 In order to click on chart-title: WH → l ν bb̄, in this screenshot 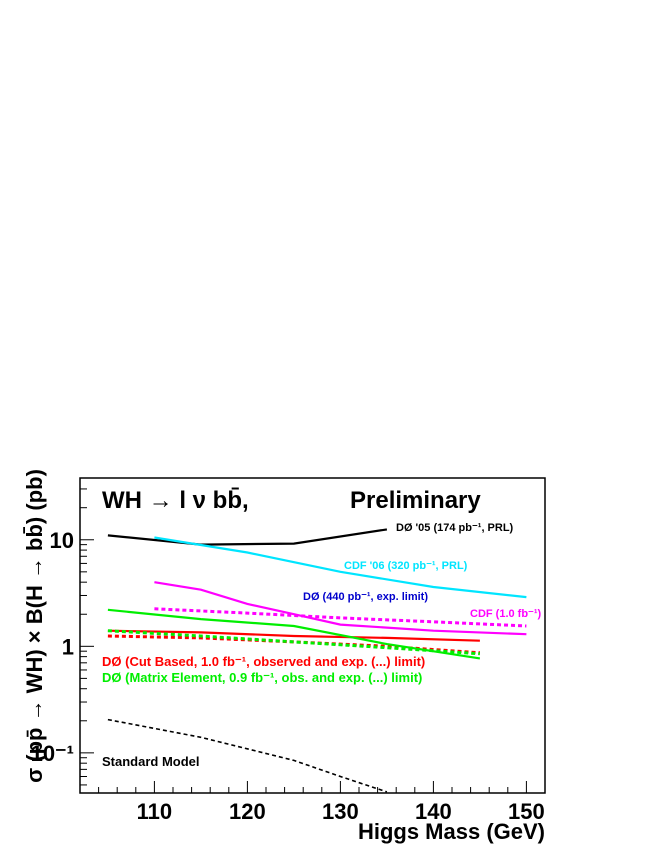, I will do `click(175, 500)`.